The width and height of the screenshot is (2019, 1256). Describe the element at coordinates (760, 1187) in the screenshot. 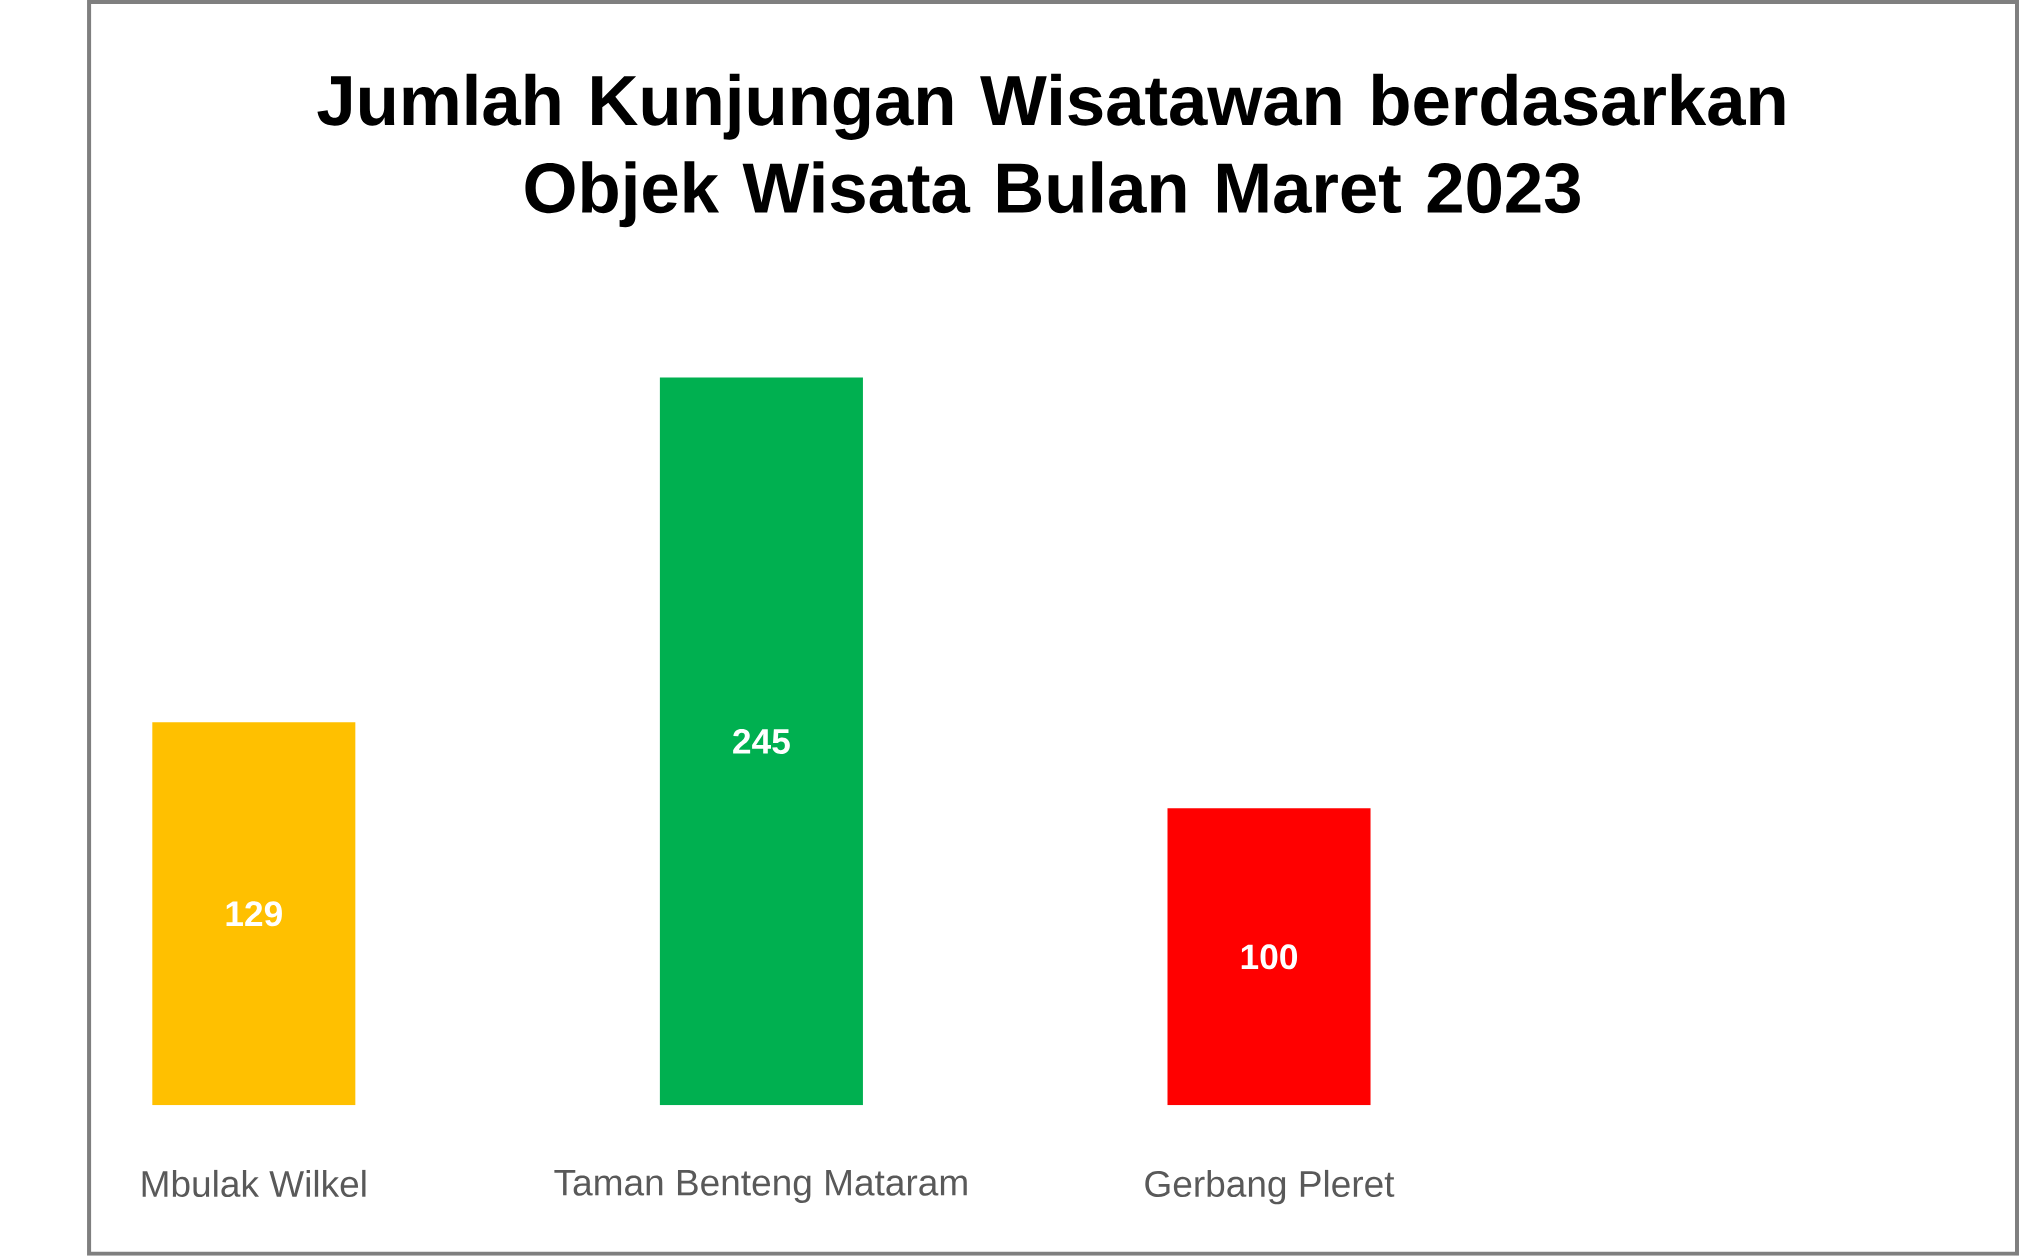

I see `x-tick-label: Taman Benteng Mataram` at that location.